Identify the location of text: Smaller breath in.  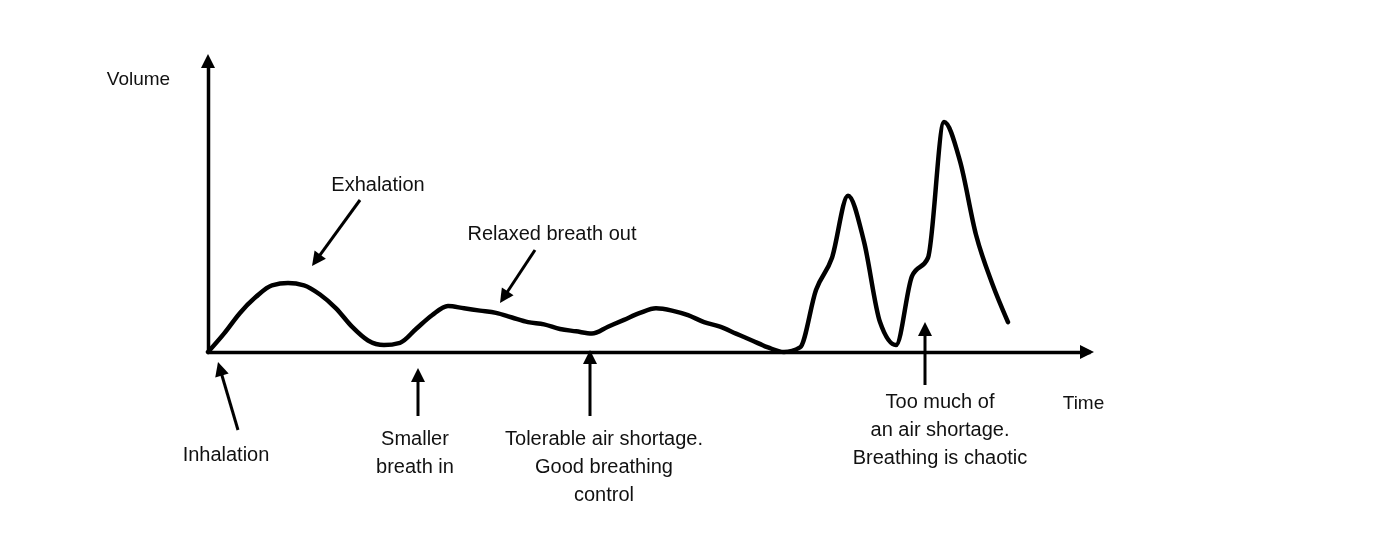
(415, 452).